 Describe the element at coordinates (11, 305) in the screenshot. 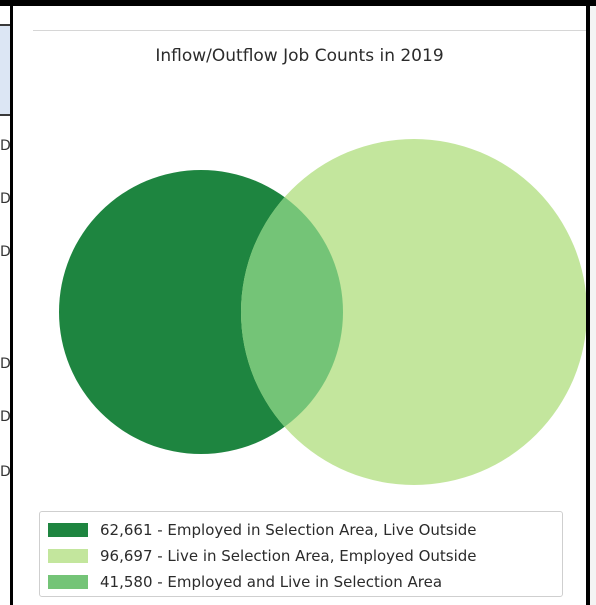

I see `popup-frame-left` at that location.